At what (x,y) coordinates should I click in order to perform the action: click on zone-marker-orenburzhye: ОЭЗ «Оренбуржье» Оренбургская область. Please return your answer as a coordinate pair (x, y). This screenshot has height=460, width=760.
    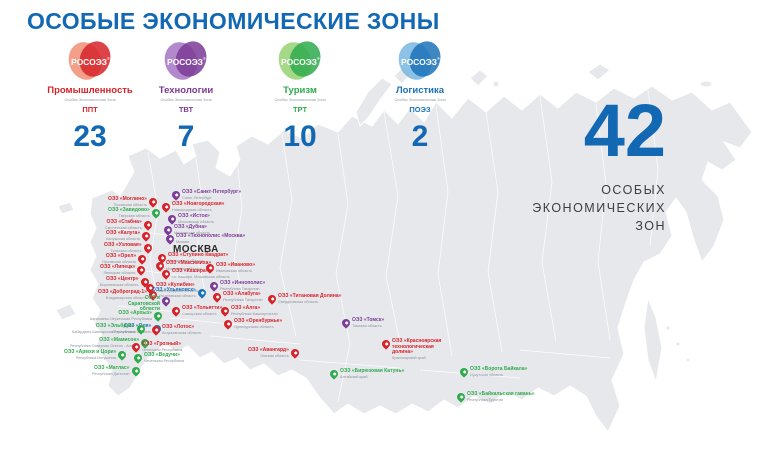
    Looking at the image, I should click on (252, 324).